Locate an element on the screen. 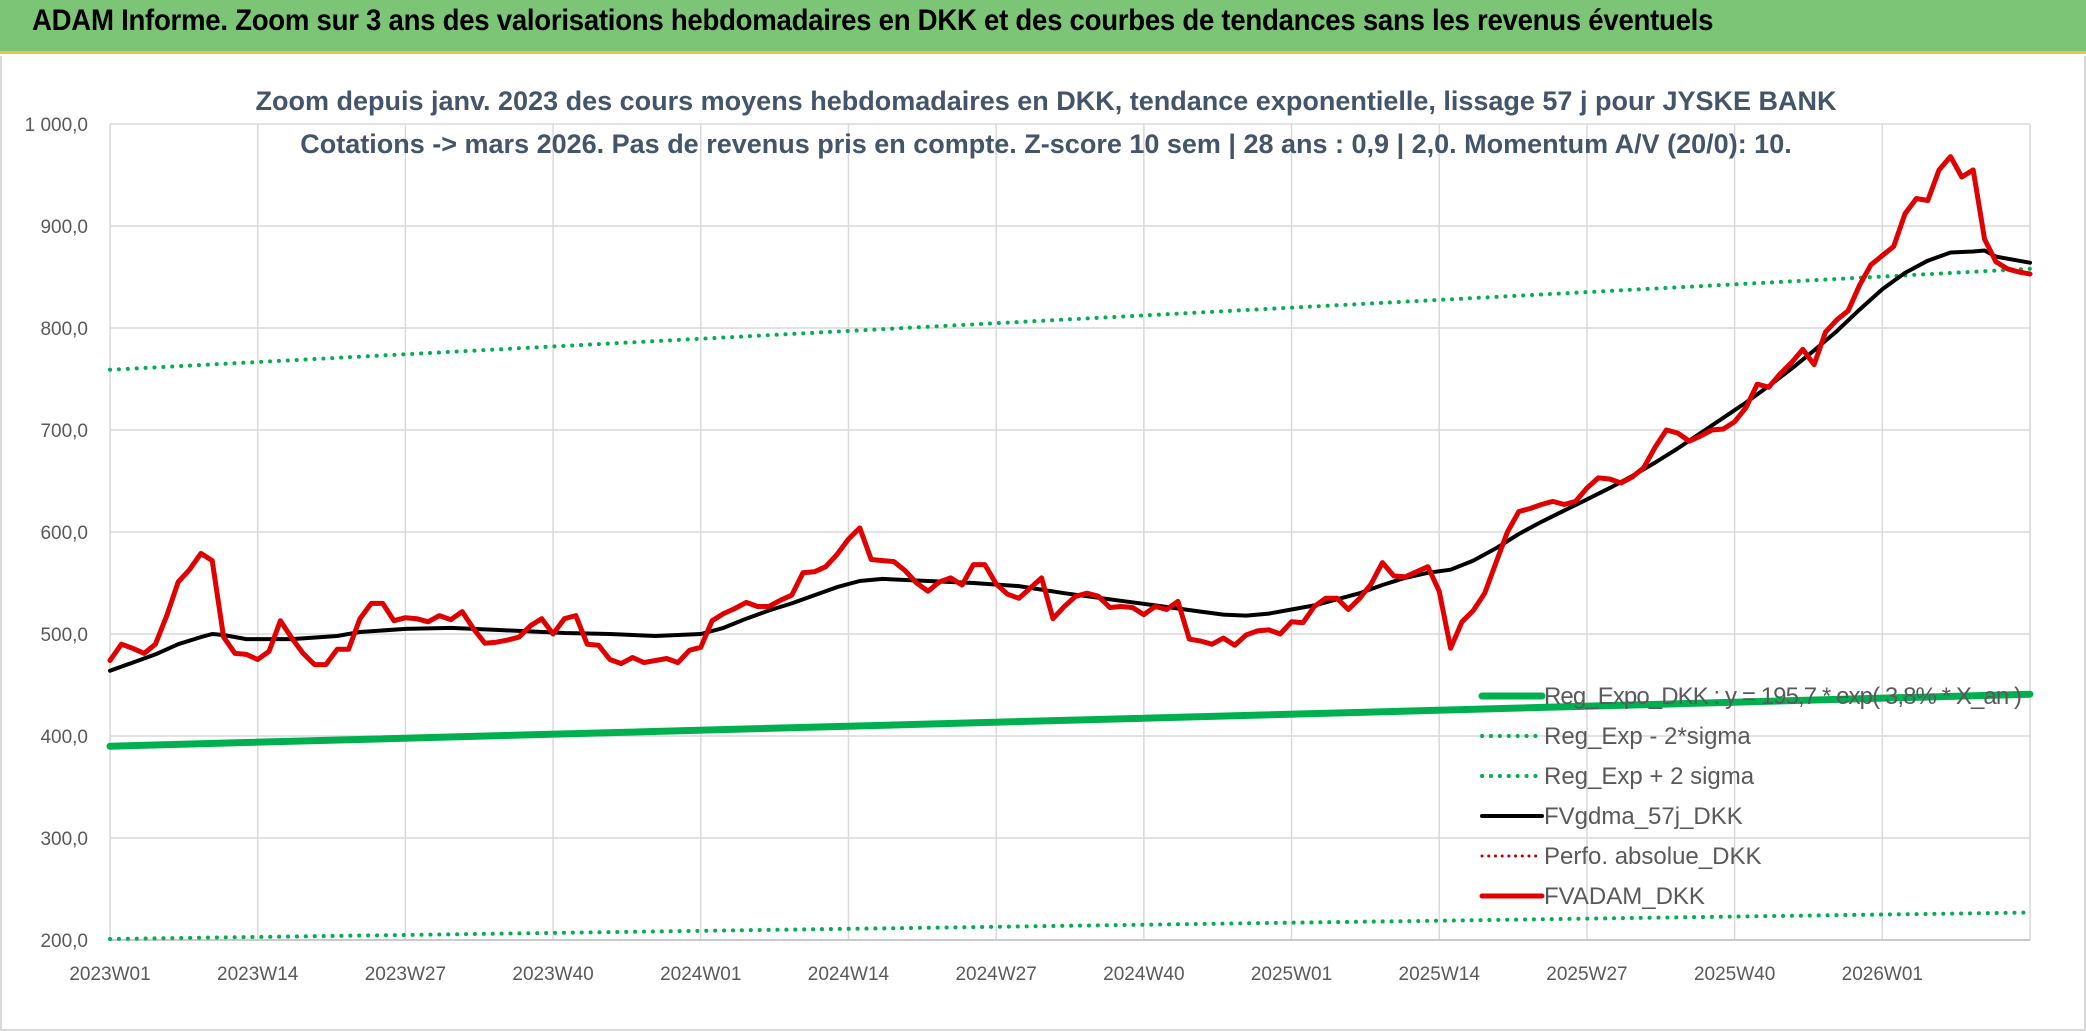 The width and height of the screenshot is (2086, 1031). x-tick-label: 2024W40 is located at coordinates (1143, 974).